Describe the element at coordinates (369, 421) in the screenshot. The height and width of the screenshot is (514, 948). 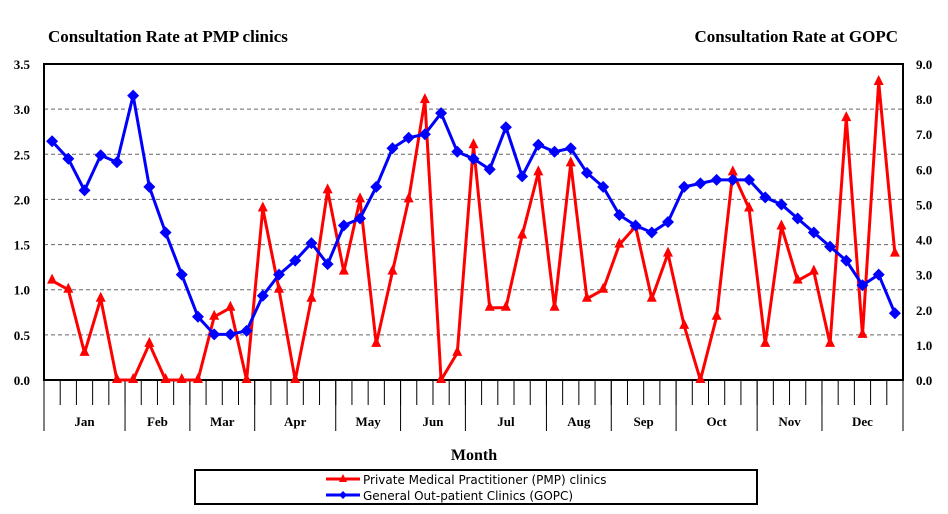
I see `month-label: May` at that location.